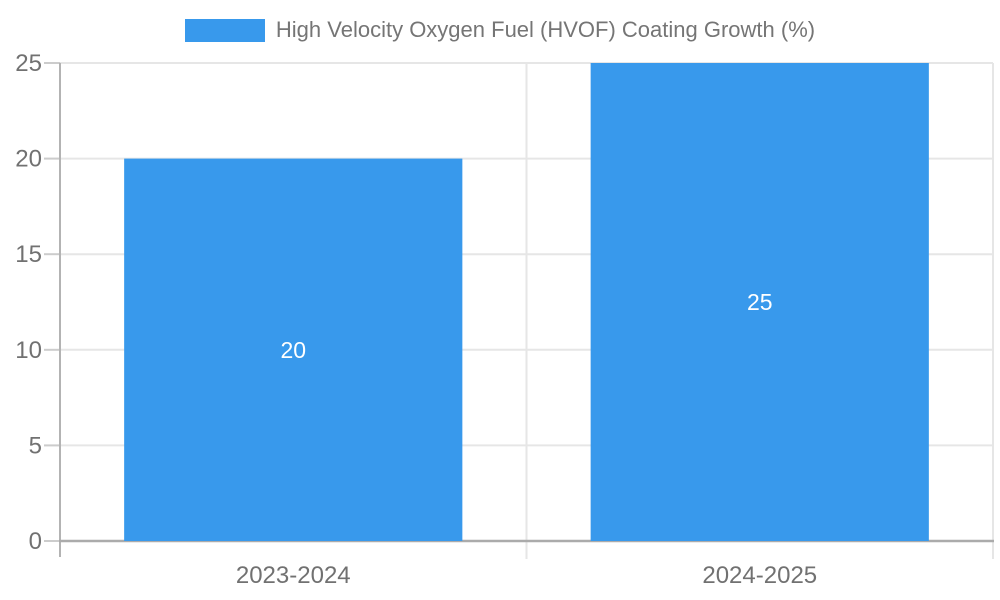 The height and width of the screenshot is (600, 1000). What do you see at coordinates (224, 30) in the screenshot?
I see `legend-swatch-icon` at bounding box center [224, 30].